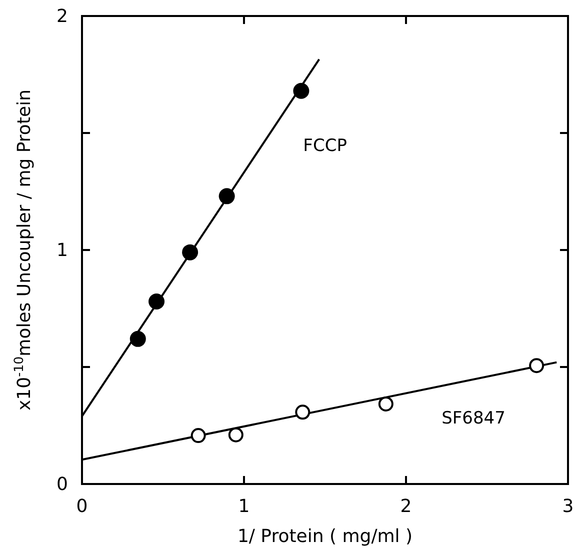  Describe the element at coordinates (325, 536) in the screenshot. I see `x-axis-title: 1/ Protein ( mg/ml )` at that location.